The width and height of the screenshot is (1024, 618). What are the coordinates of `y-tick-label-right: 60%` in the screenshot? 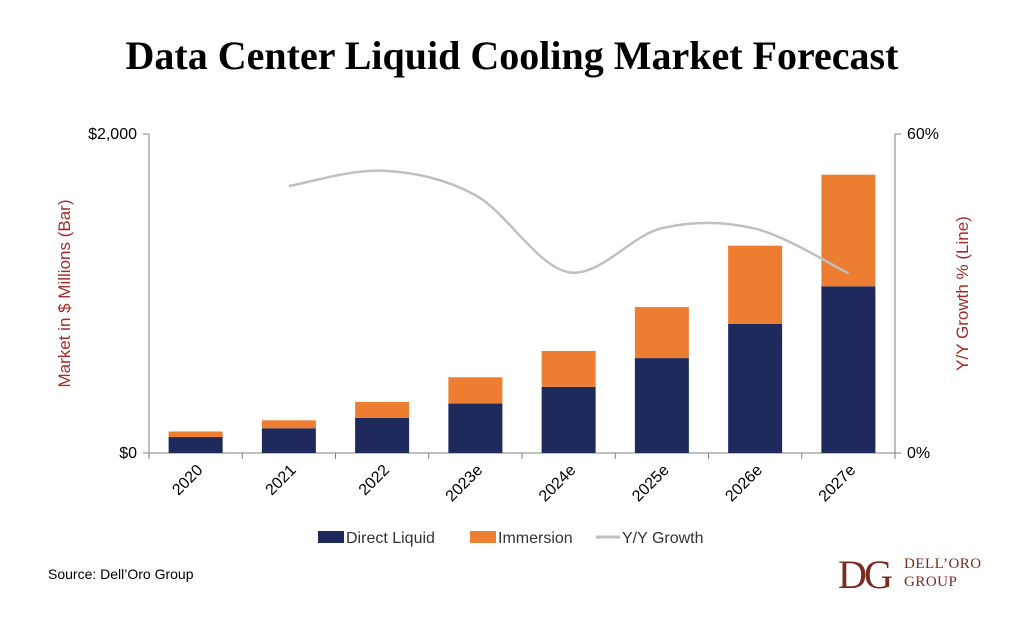 It's located at (923, 134).